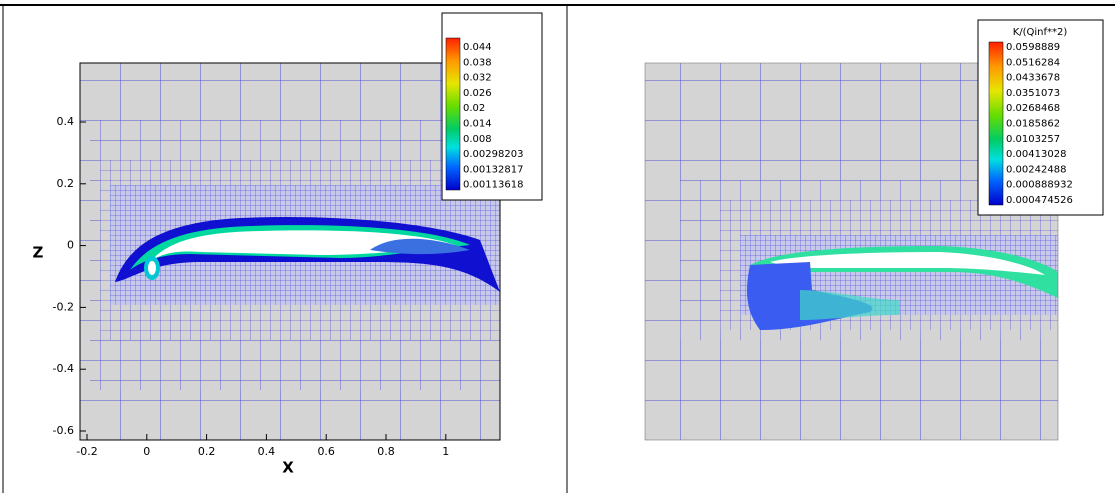  I want to click on colorbar-label: 0.00413028, so click(1036, 154).